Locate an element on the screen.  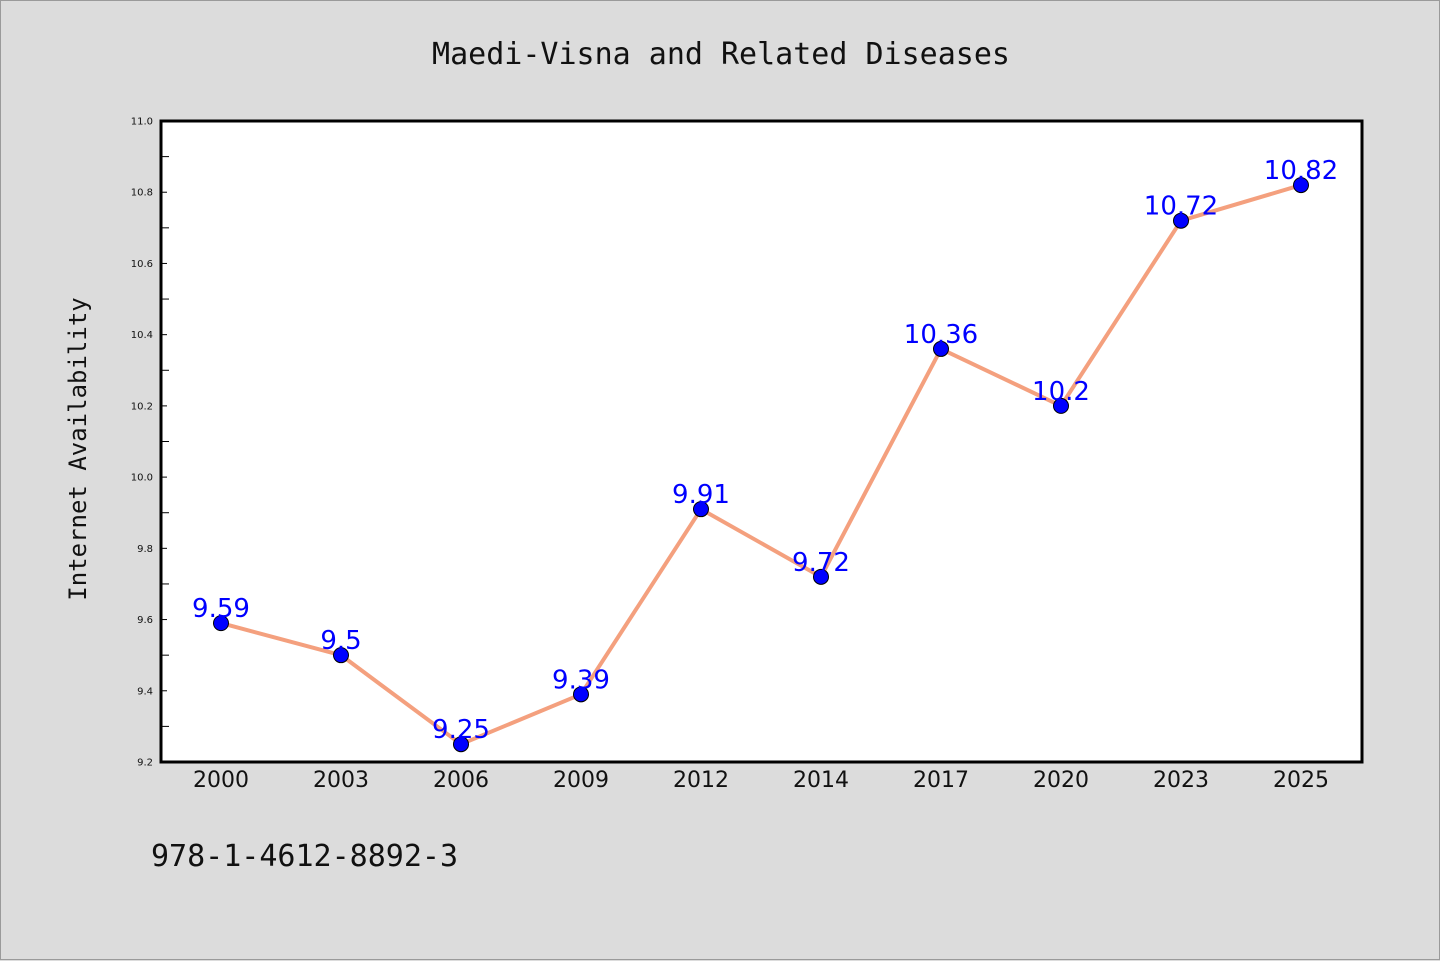
x-tick-label: 2020 is located at coordinates (1061, 780).